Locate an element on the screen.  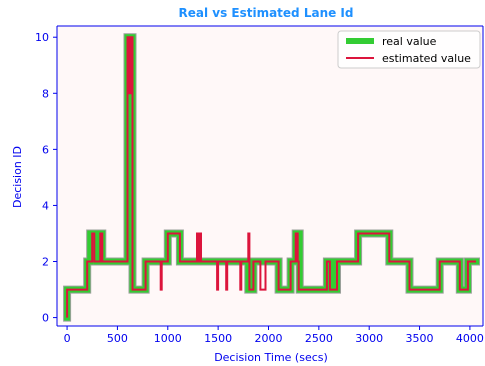
legend: real value estimated value is located at coordinates (409, 49).